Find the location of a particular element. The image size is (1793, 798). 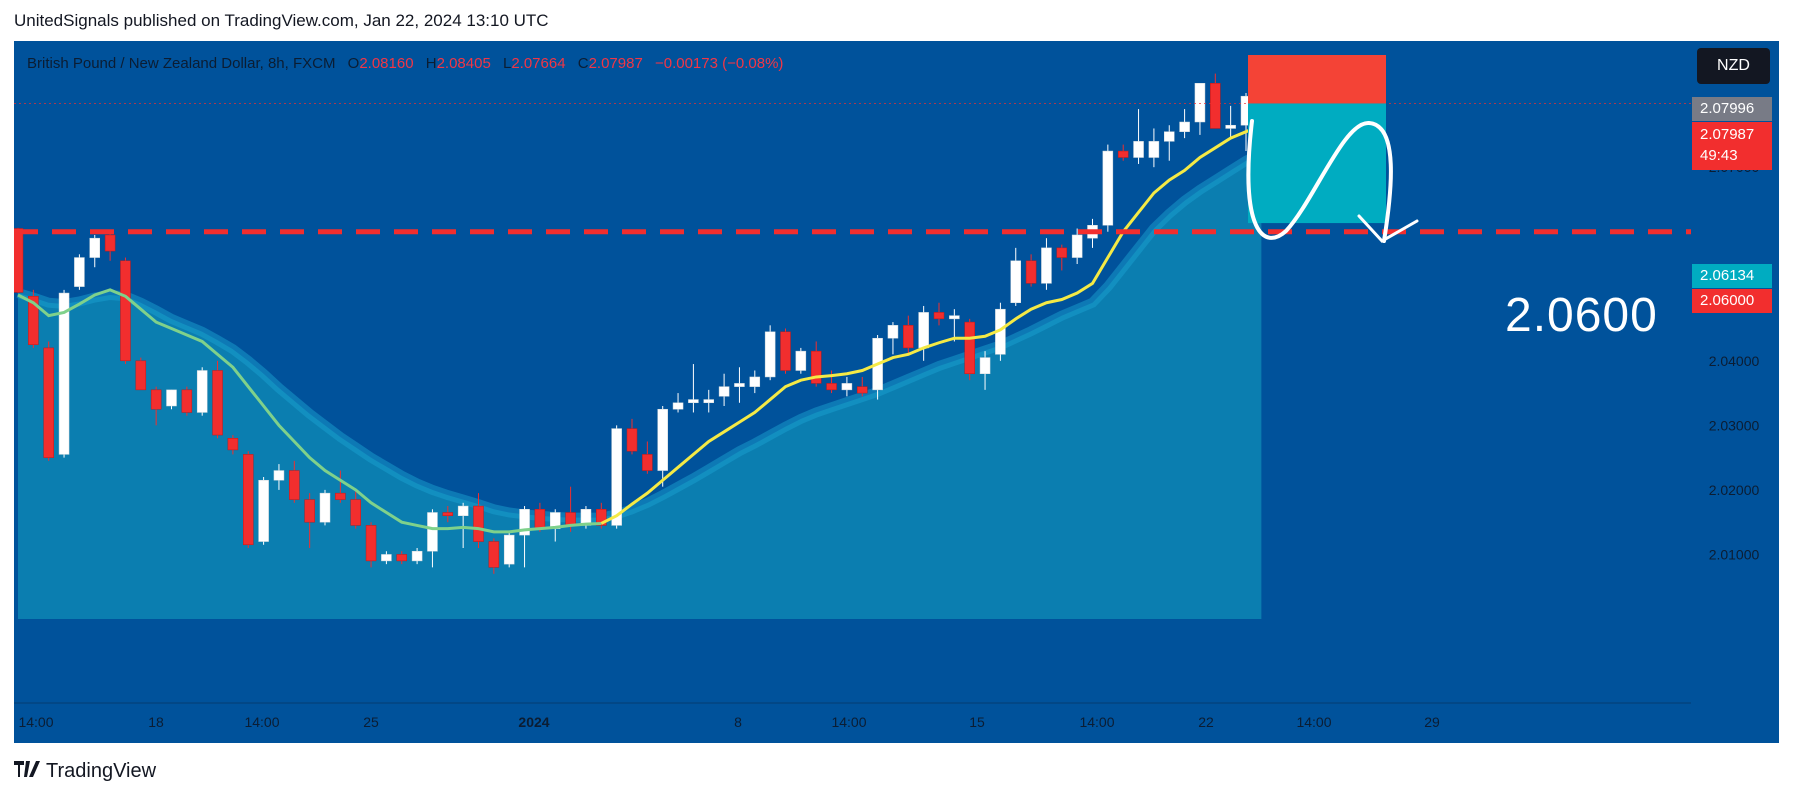

x-tick-label: 15 is located at coordinates (977, 722).